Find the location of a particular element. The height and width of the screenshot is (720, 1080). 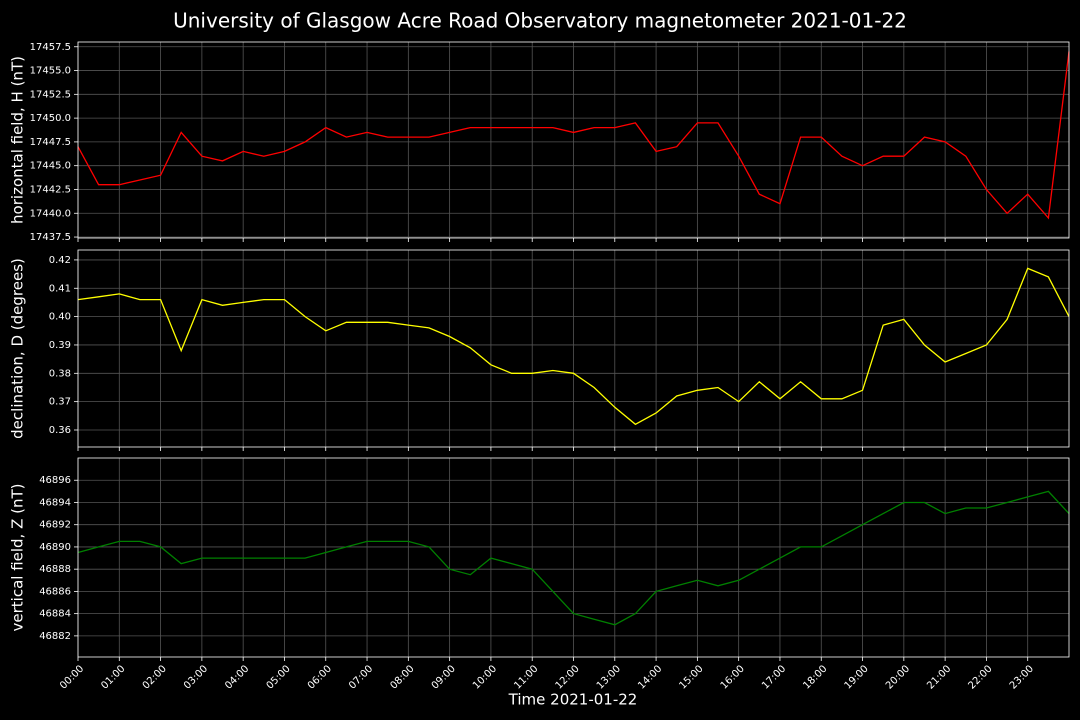

y-axis-label: vertical field, Z (nT) is located at coordinates (18, 557).